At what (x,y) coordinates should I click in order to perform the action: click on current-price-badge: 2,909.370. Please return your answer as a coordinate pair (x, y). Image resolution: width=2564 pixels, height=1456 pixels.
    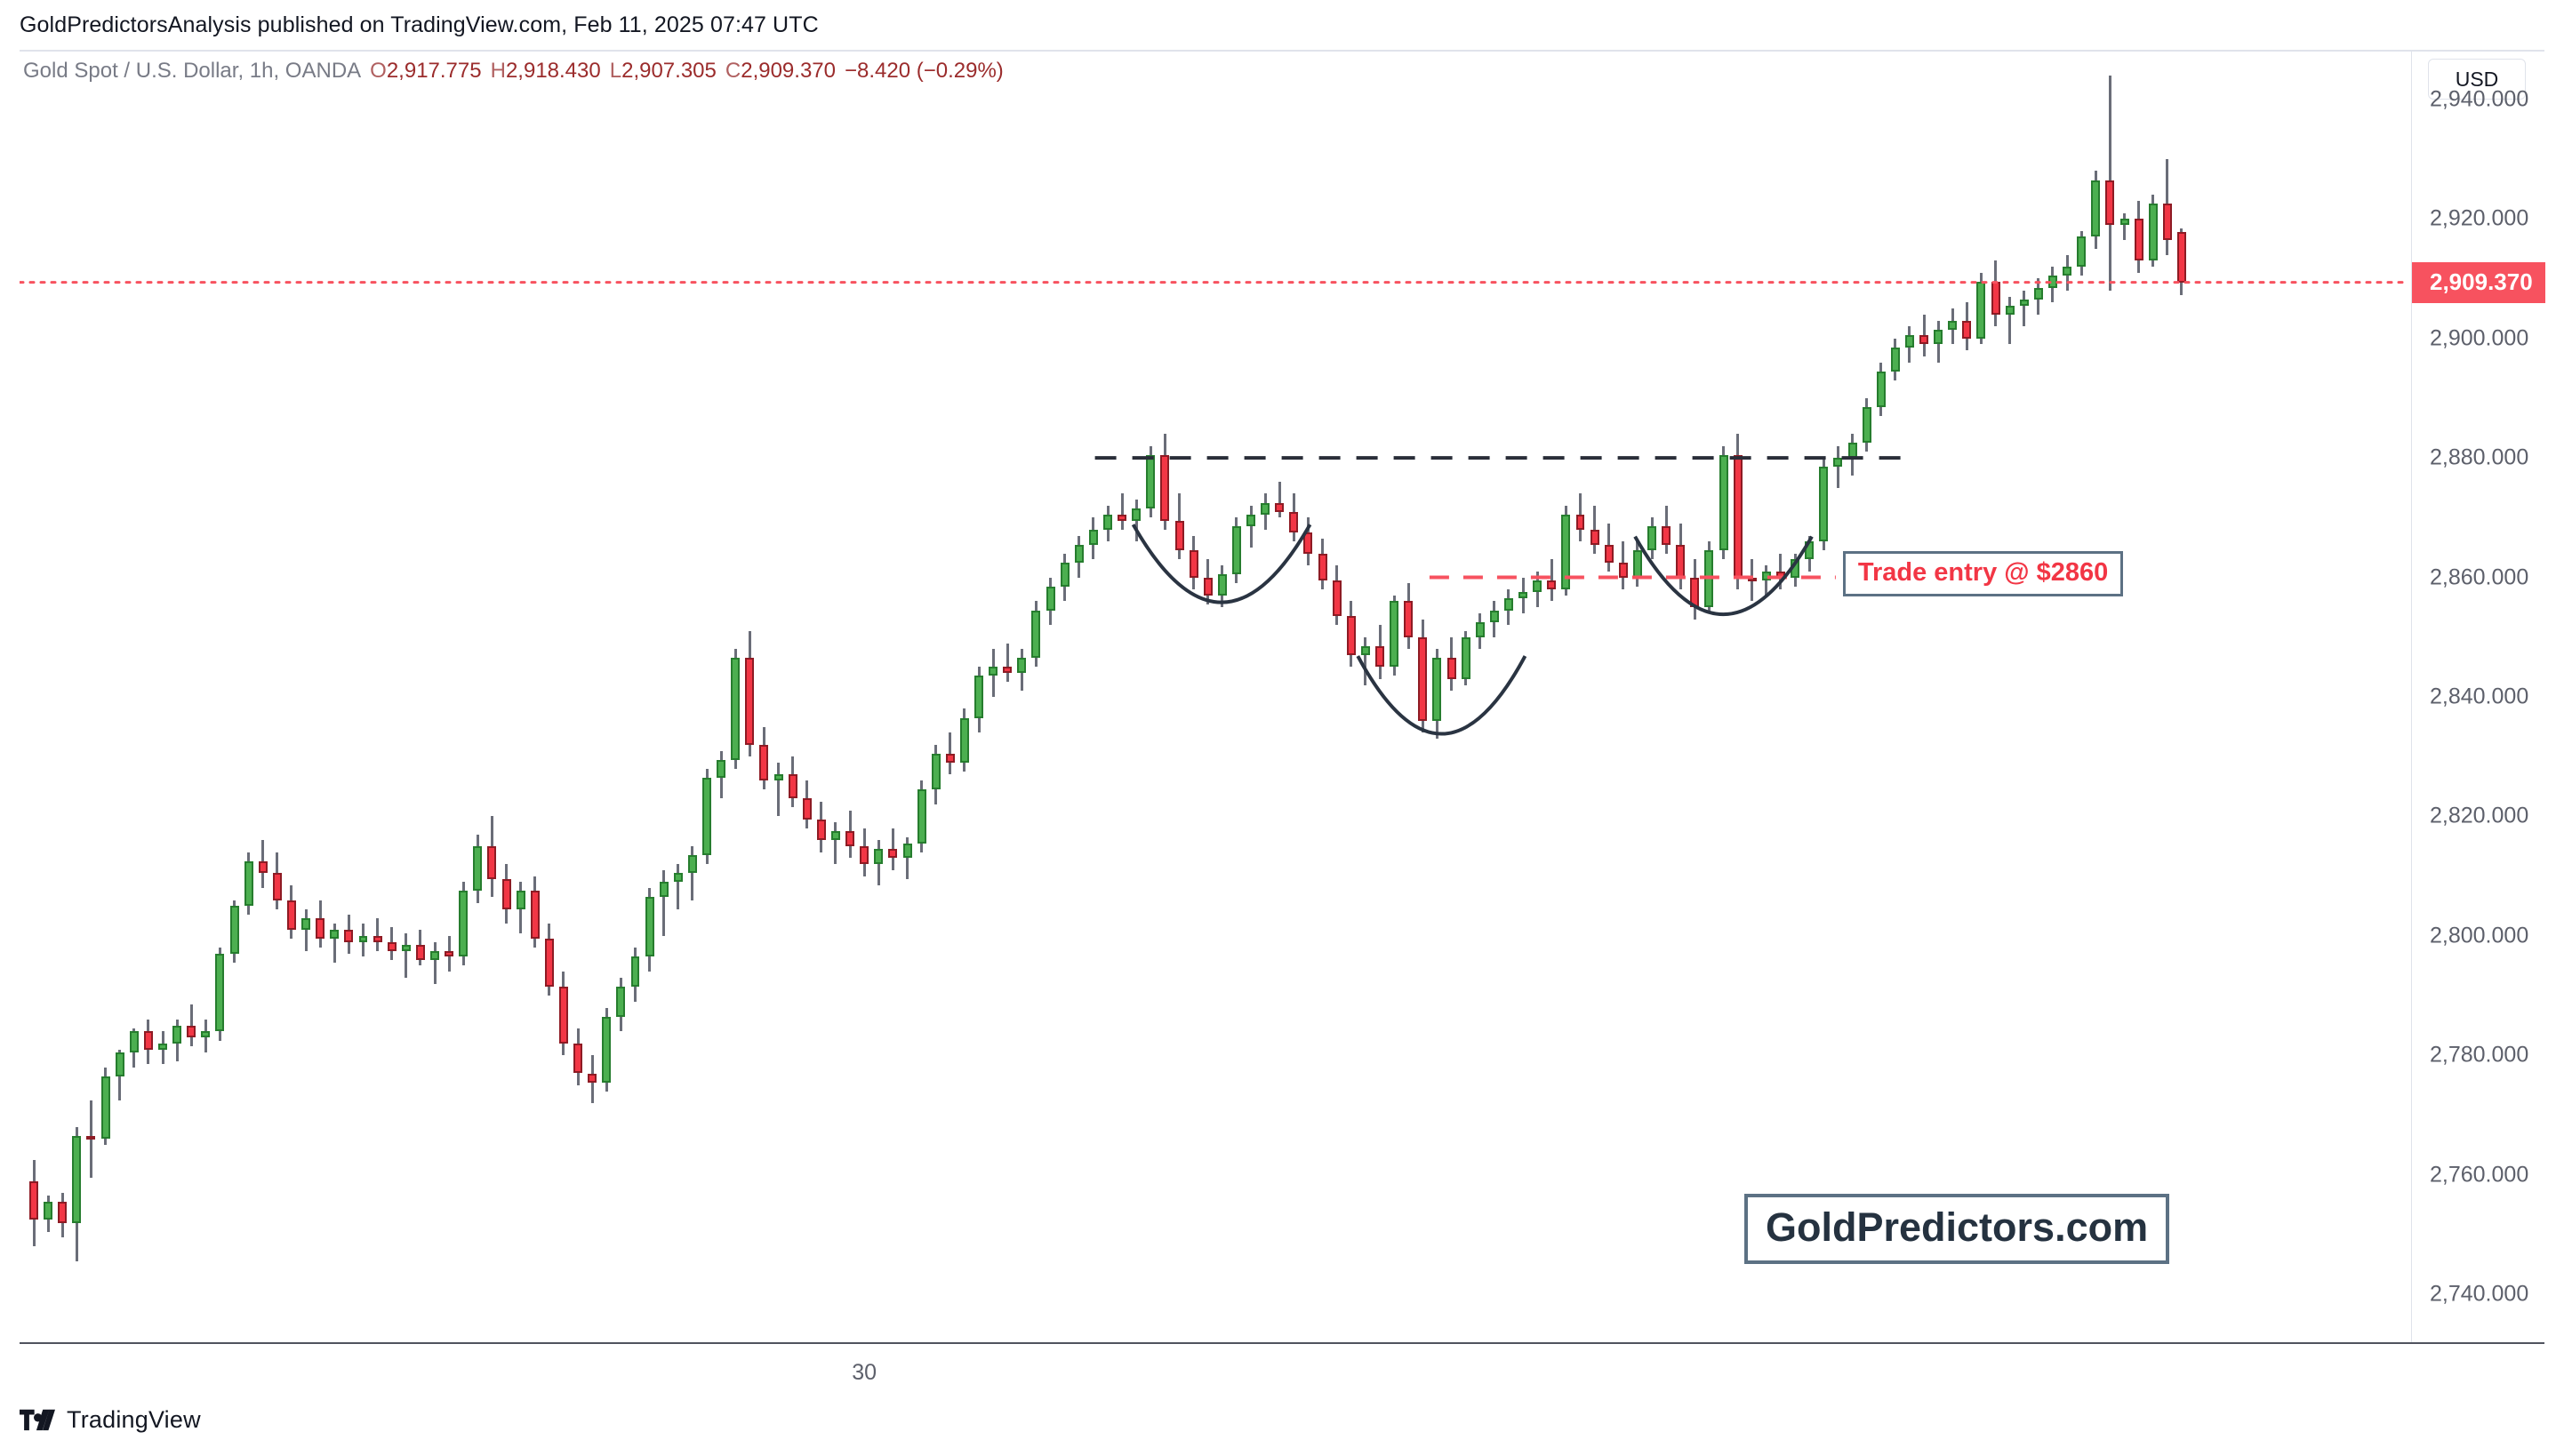
    Looking at the image, I should click on (2478, 282).